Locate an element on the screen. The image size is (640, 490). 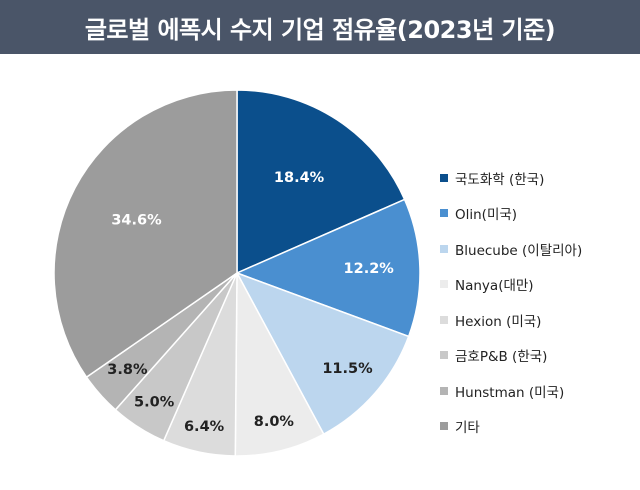
legend-item: Olin(미국) is located at coordinates (535, 214).